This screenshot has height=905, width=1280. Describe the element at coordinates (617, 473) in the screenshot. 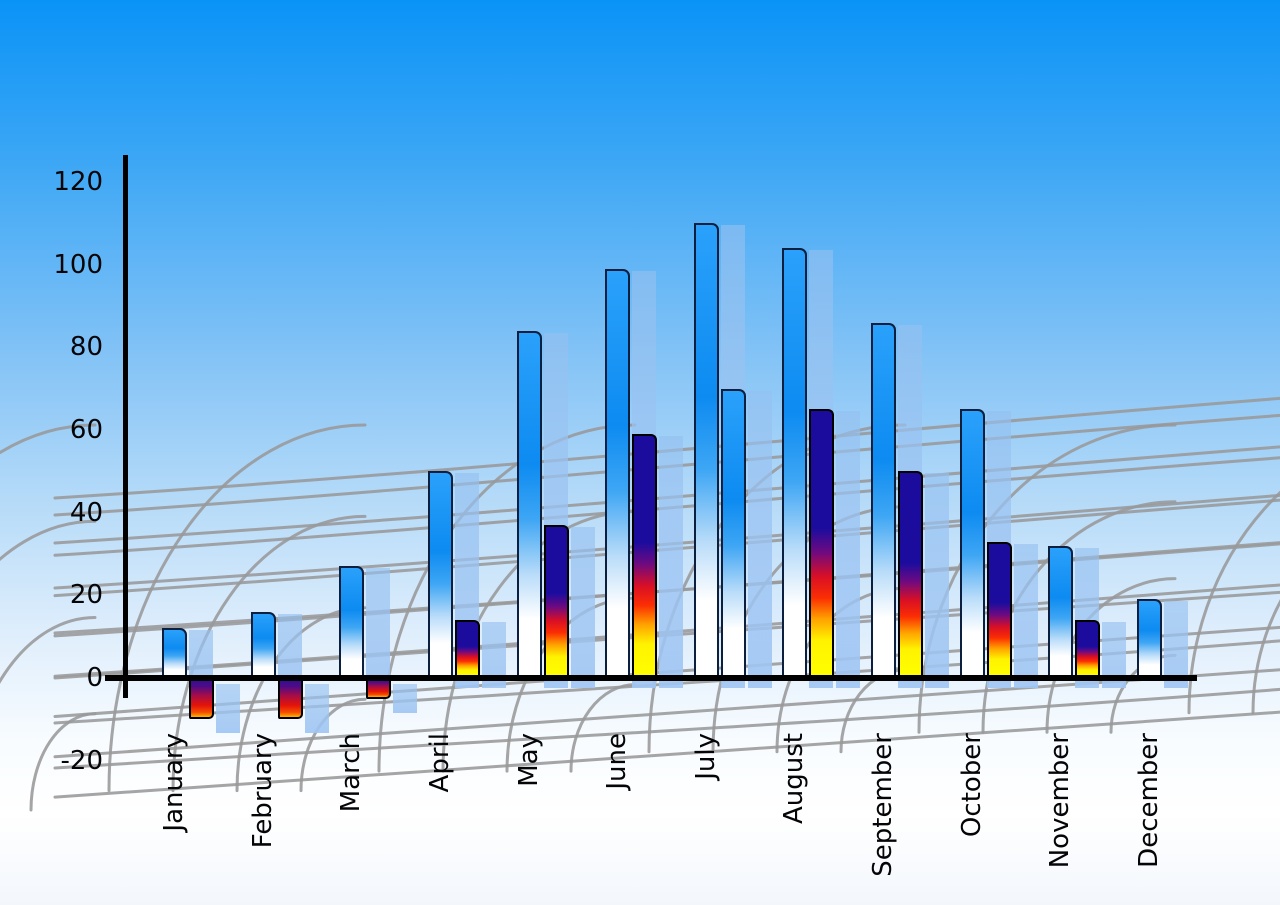

I see `bar-june-primary` at that location.